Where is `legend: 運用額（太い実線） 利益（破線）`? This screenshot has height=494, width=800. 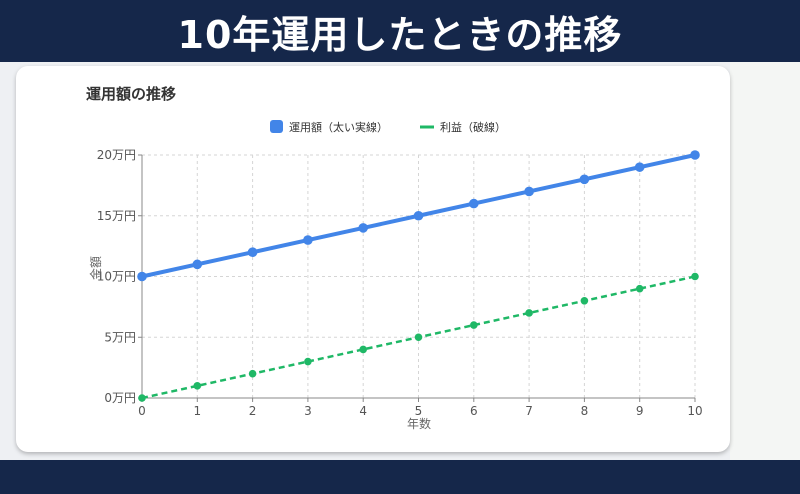
legend: 運用額（太い実線） 利益（破線） is located at coordinates (388, 127).